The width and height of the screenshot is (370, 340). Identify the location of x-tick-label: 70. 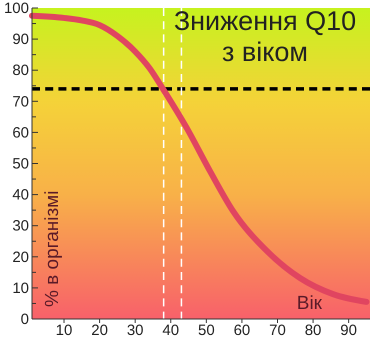
(277, 330).